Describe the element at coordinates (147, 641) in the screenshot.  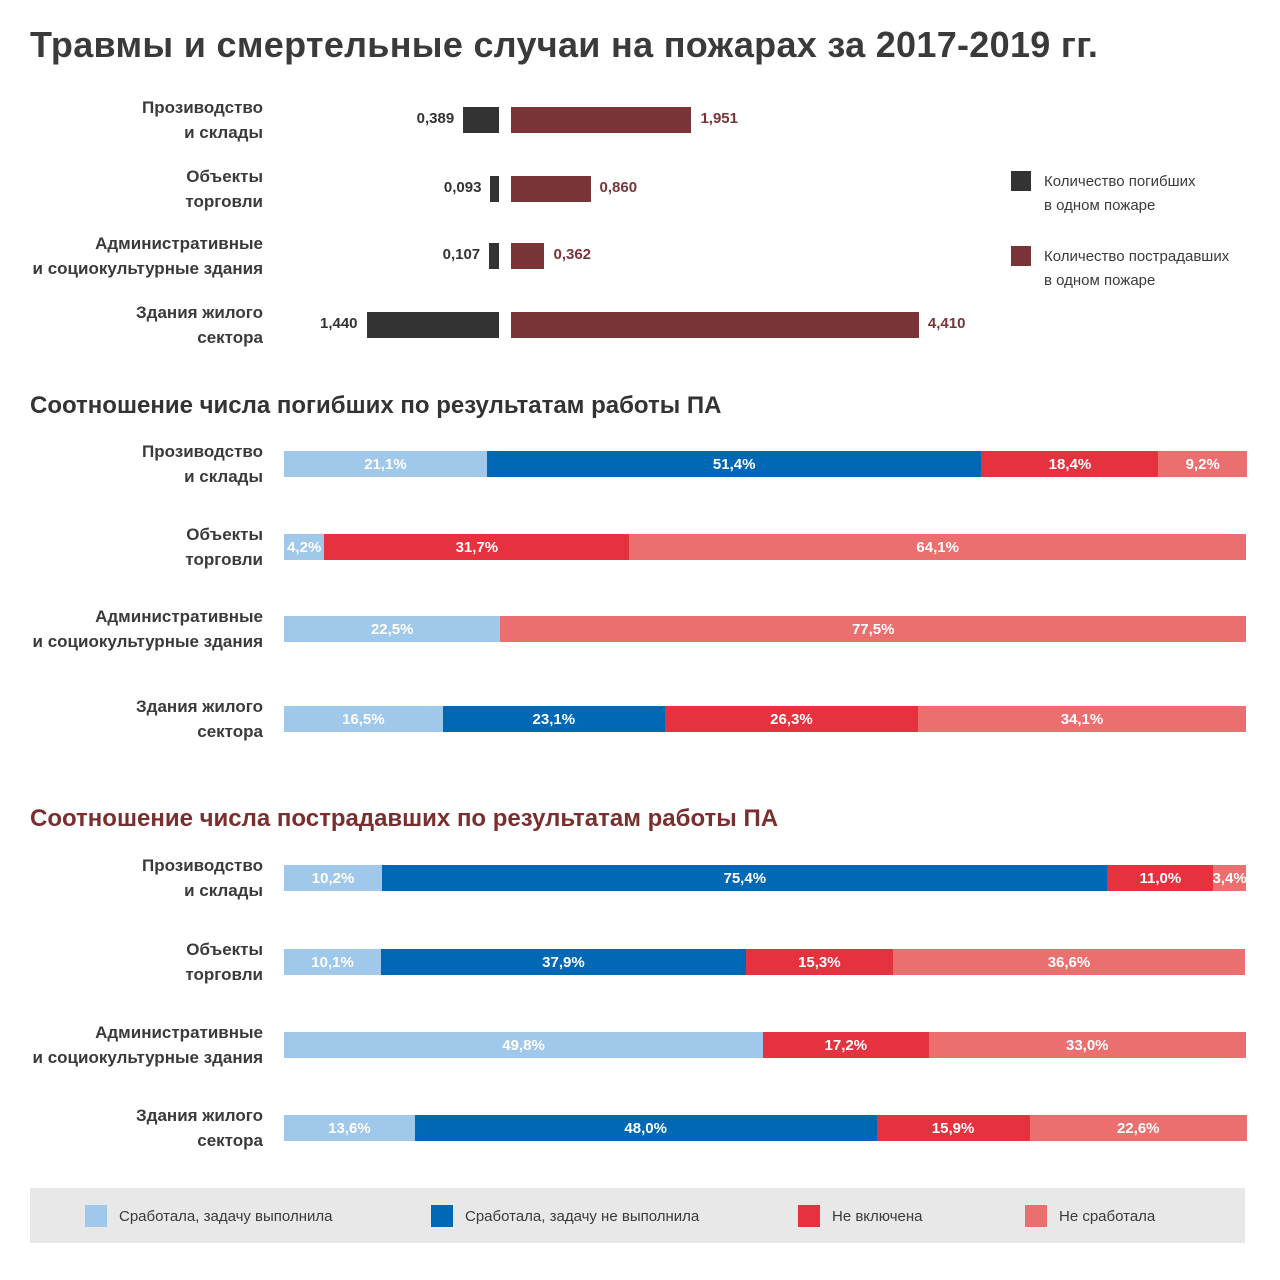
I see `deaths-category-line2: и социокультурные здания` at that location.